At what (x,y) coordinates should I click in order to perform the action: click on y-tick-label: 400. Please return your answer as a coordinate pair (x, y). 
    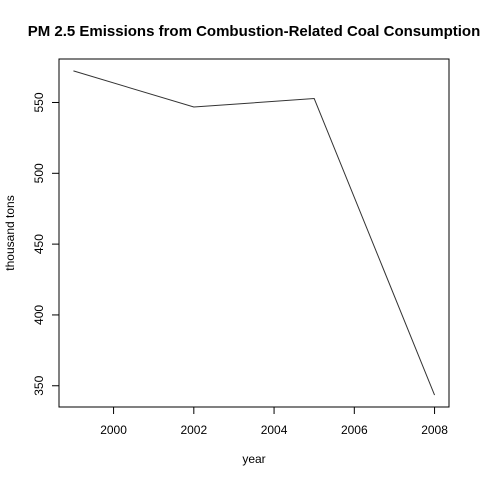
    Looking at the image, I should click on (39, 315).